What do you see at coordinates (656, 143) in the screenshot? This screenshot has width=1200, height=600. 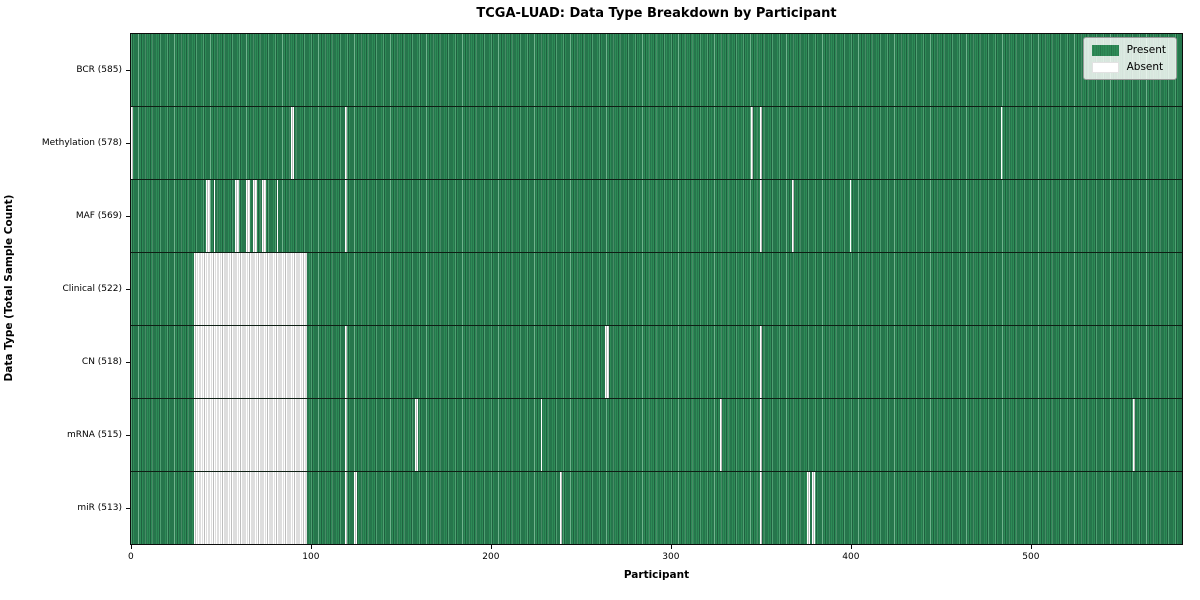 I see `data-row-methylation` at bounding box center [656, 143].